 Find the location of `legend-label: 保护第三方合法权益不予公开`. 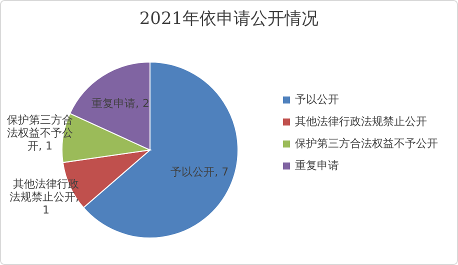

legend-label: 保护第三方合法权益不予公开 is located at coordinates (366, 143).